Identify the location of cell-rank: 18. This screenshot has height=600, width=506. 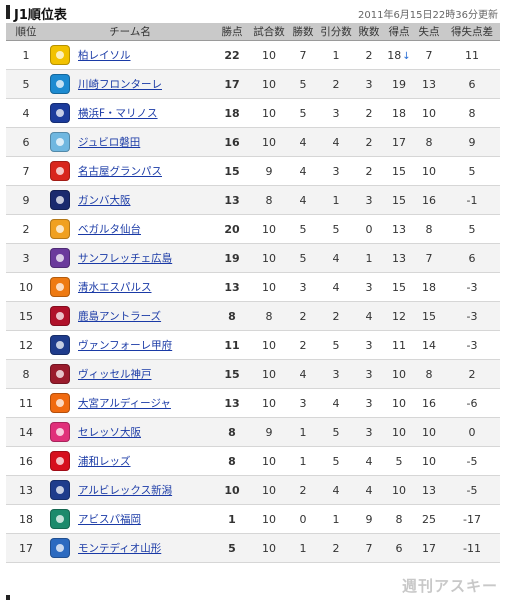
(26, 519).